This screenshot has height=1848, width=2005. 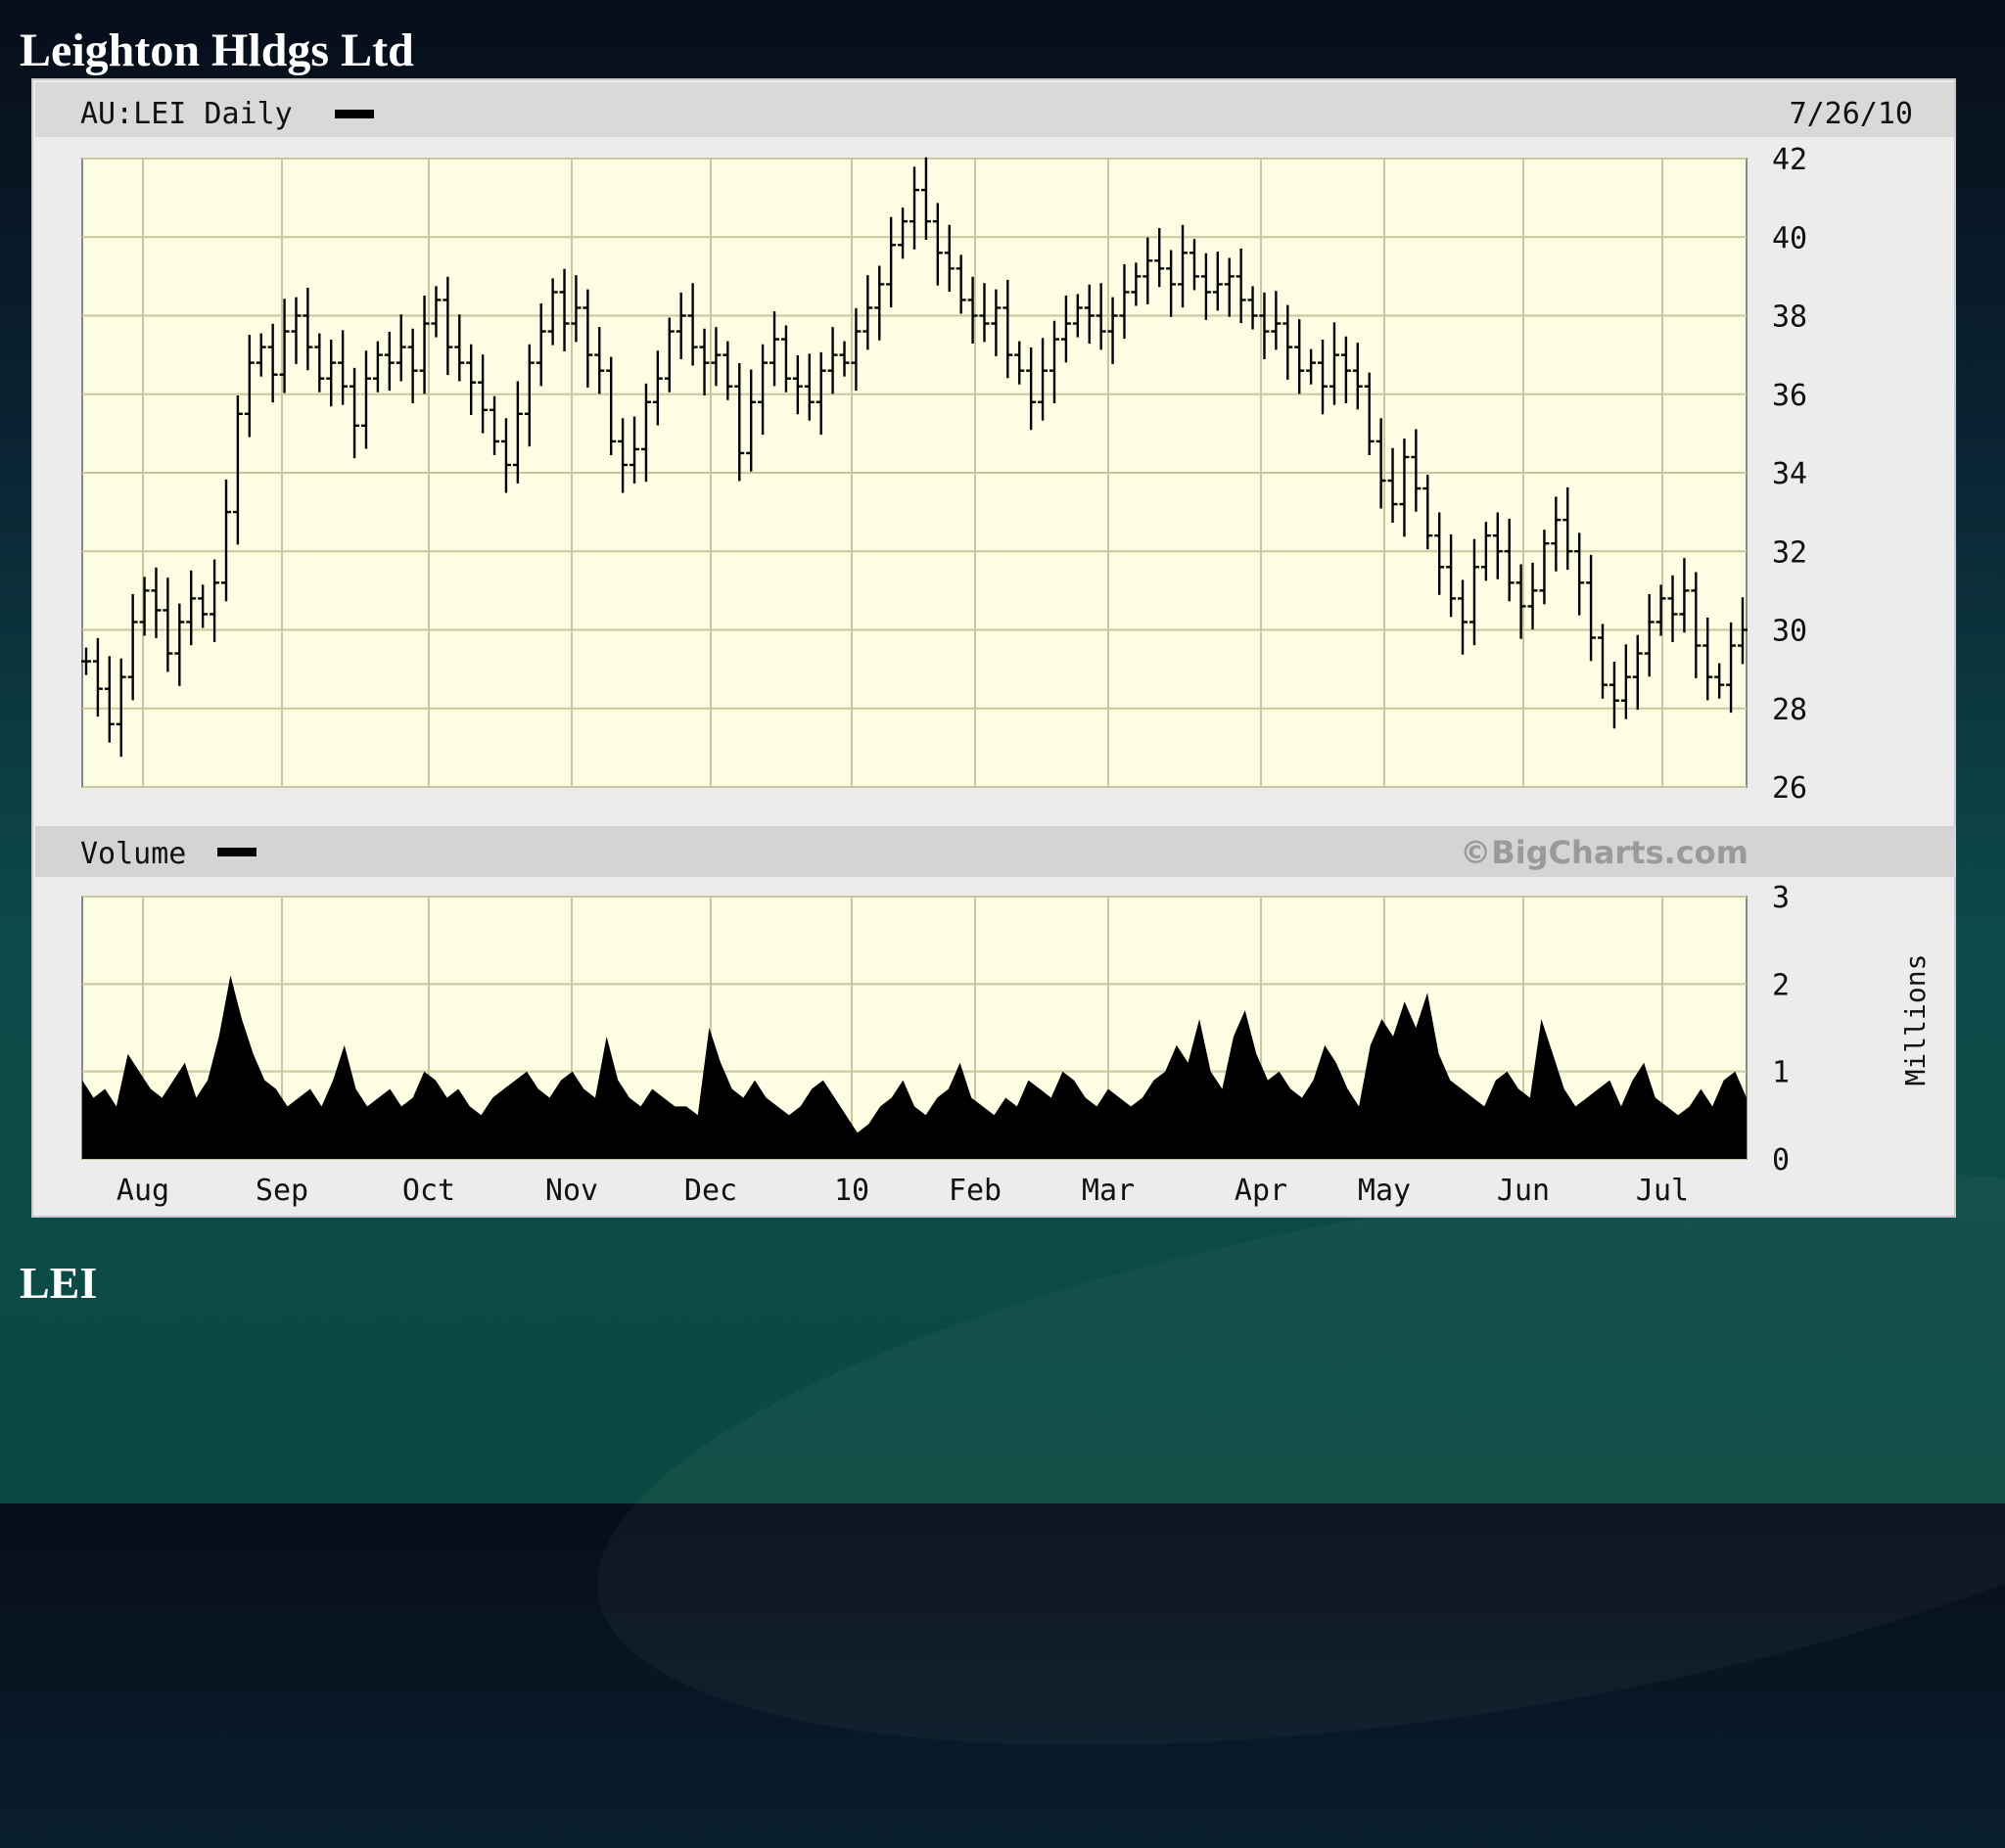 I want to click on bigcharts-watermark: ©BigCharts.com, so click(x=1604, y=852).